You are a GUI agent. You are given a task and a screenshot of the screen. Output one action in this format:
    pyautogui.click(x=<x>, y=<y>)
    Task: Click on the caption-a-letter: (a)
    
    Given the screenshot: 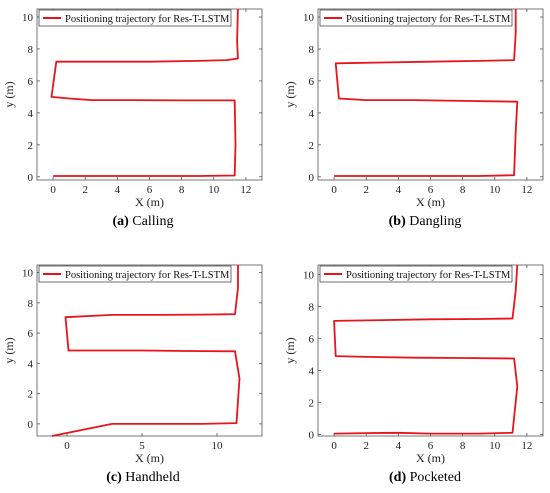 What is the action you would take?
    pyautogui.click(x=120, y=221)
    